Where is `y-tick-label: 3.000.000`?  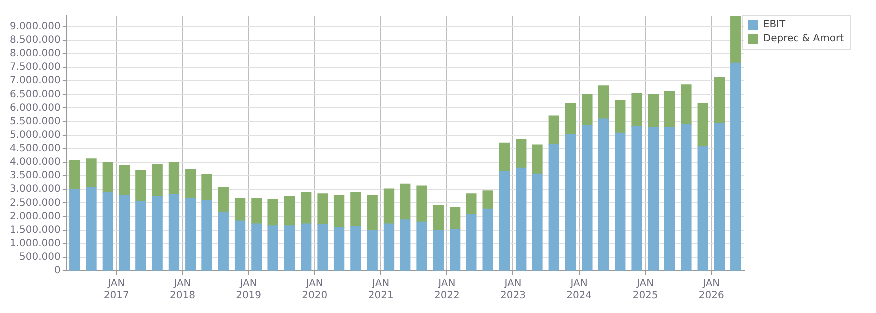
y-tick-label: 3.000.000 is located at coordinates (35, 190).